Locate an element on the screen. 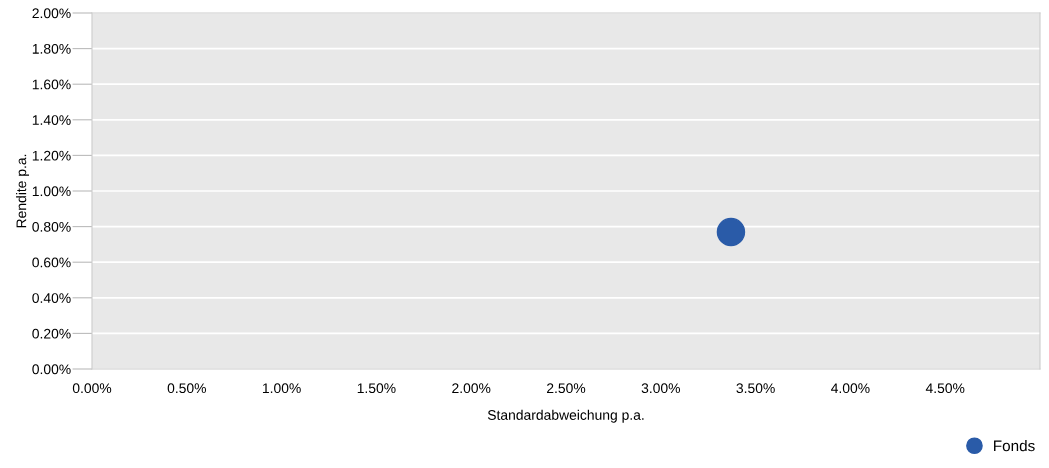  y-tick-label: 1.20% is located at coordinates (51, 155).